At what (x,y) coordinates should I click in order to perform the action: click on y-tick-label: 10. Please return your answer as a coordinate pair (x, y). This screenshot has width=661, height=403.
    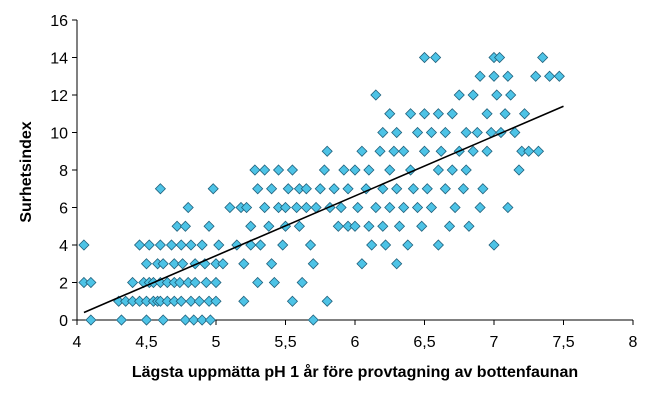
    Looking at the image, I should click on (59, 134).